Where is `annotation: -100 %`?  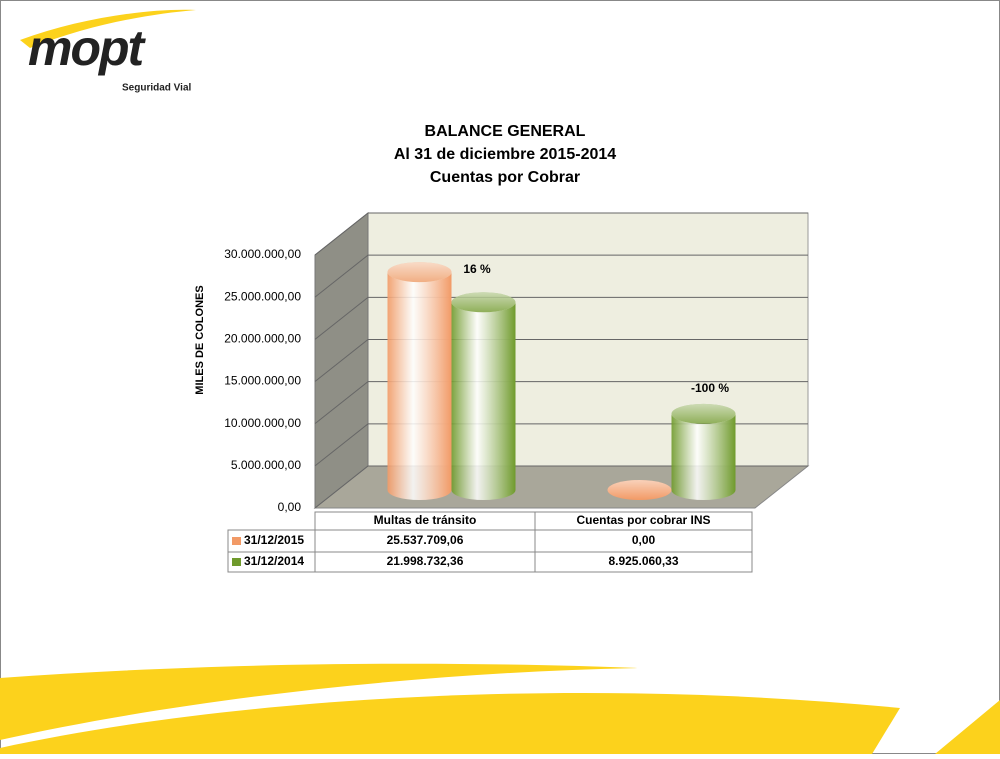 annotation: -100 % is located at coordinates (710, 388).